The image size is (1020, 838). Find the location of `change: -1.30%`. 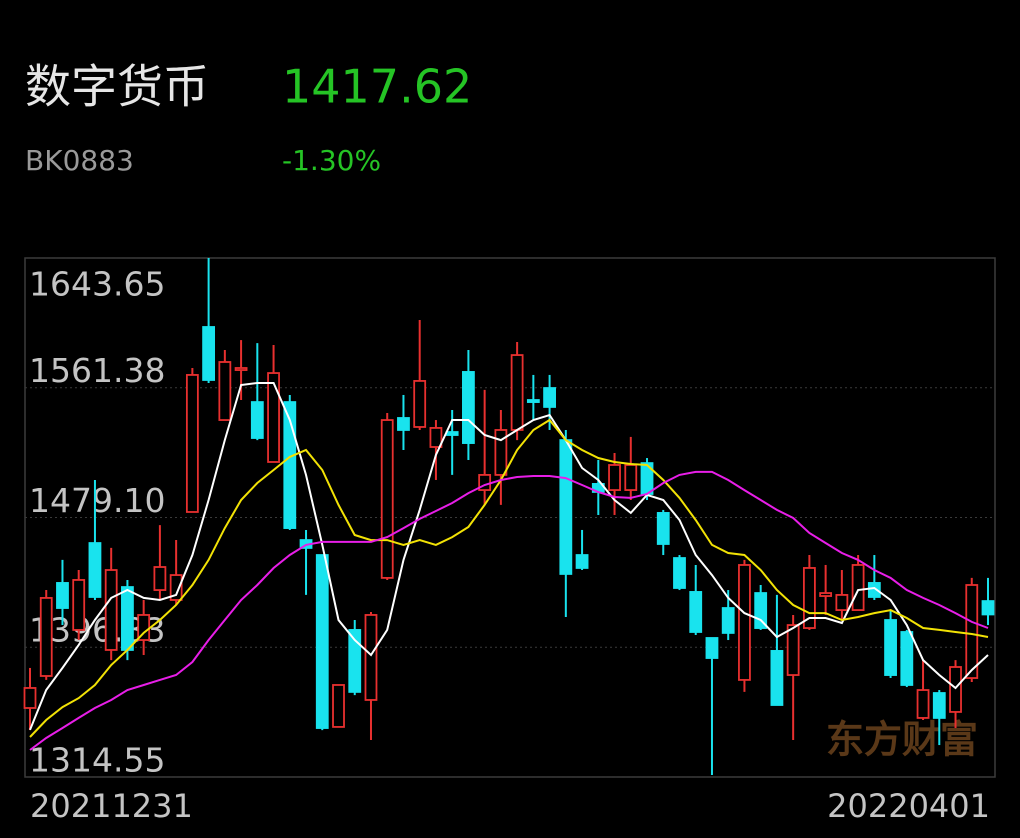

change: -1.30% is located at coordinates (331, 160).